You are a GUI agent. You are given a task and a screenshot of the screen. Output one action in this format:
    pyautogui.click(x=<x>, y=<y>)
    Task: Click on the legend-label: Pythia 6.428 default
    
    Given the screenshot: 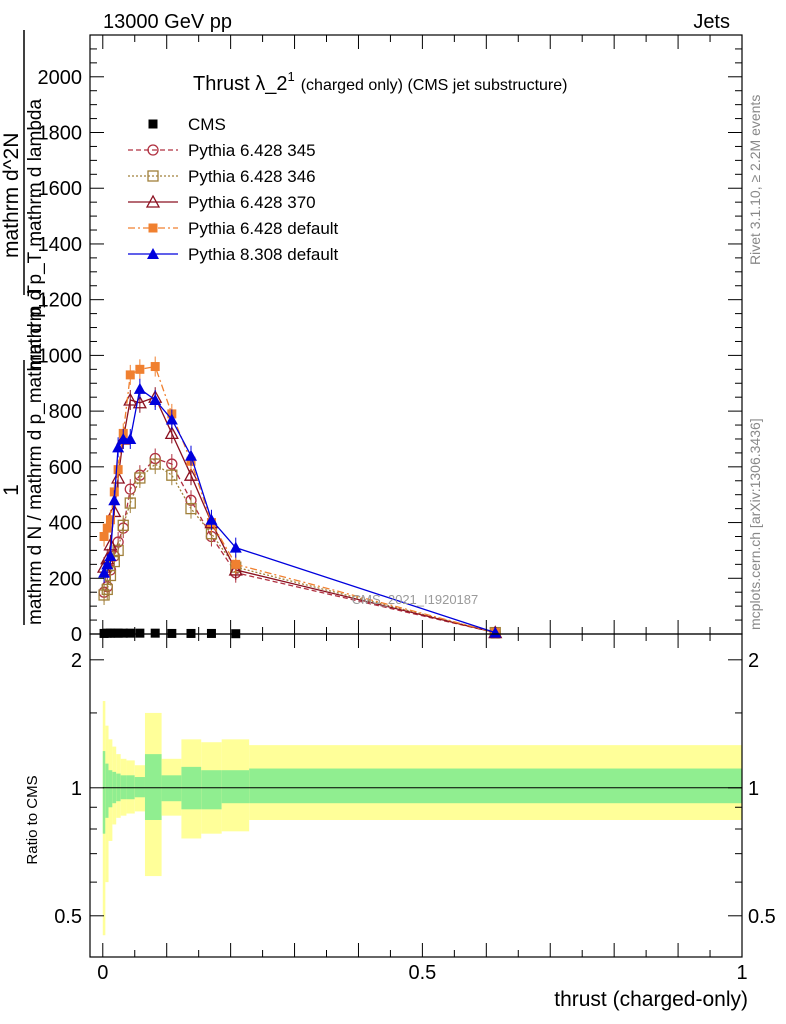 What is the action you would take?
    pyautogui.click(x=263, y=228)
    